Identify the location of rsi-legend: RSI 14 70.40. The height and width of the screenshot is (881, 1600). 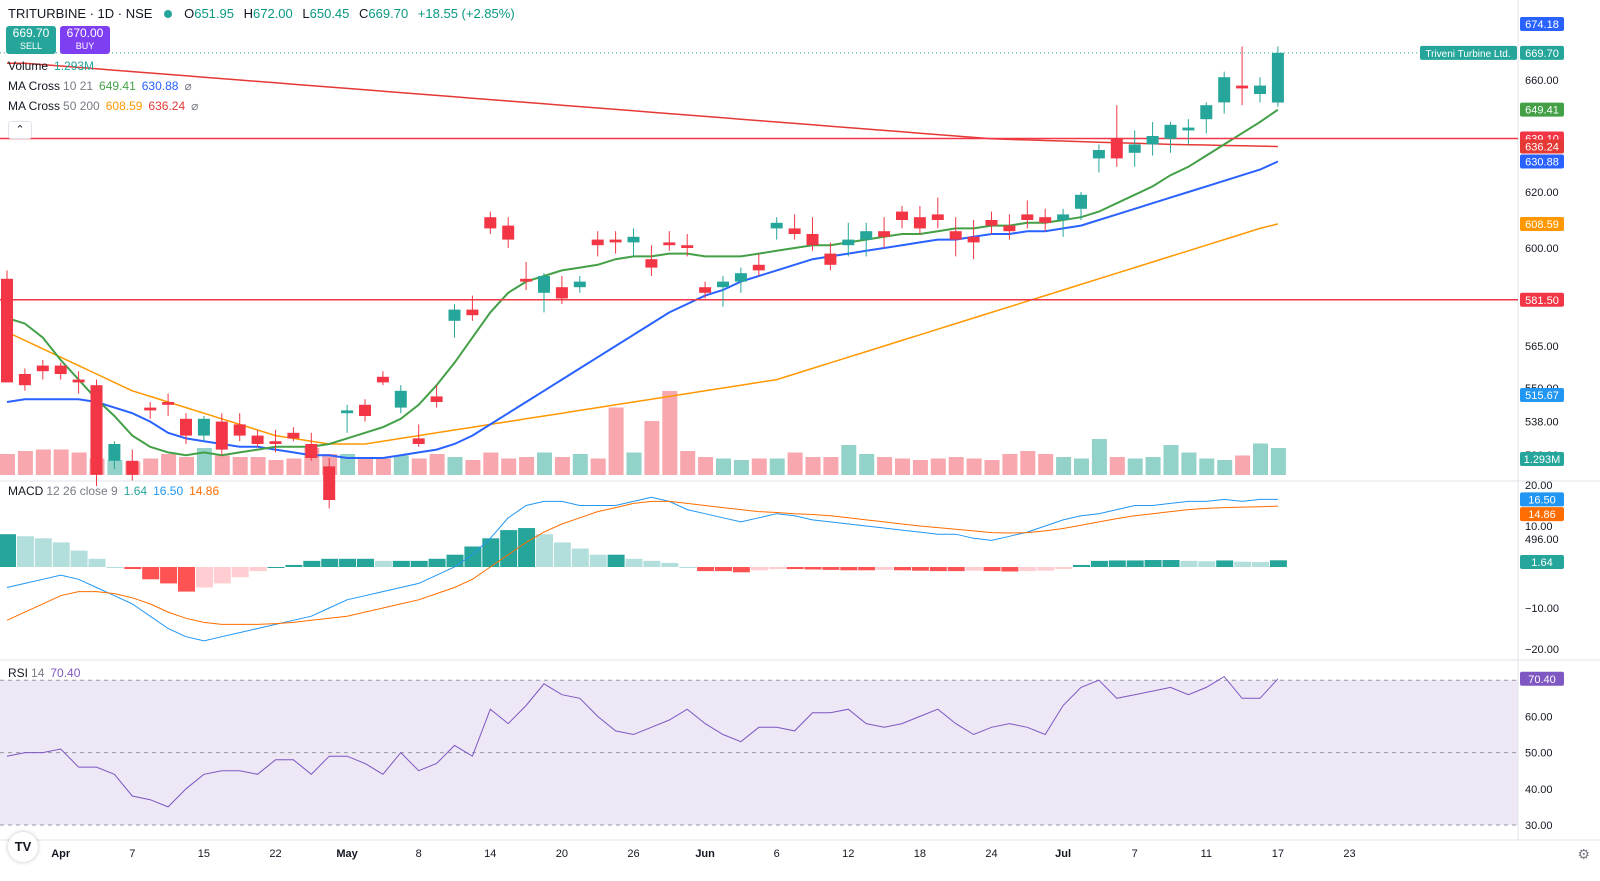
(47, 673).